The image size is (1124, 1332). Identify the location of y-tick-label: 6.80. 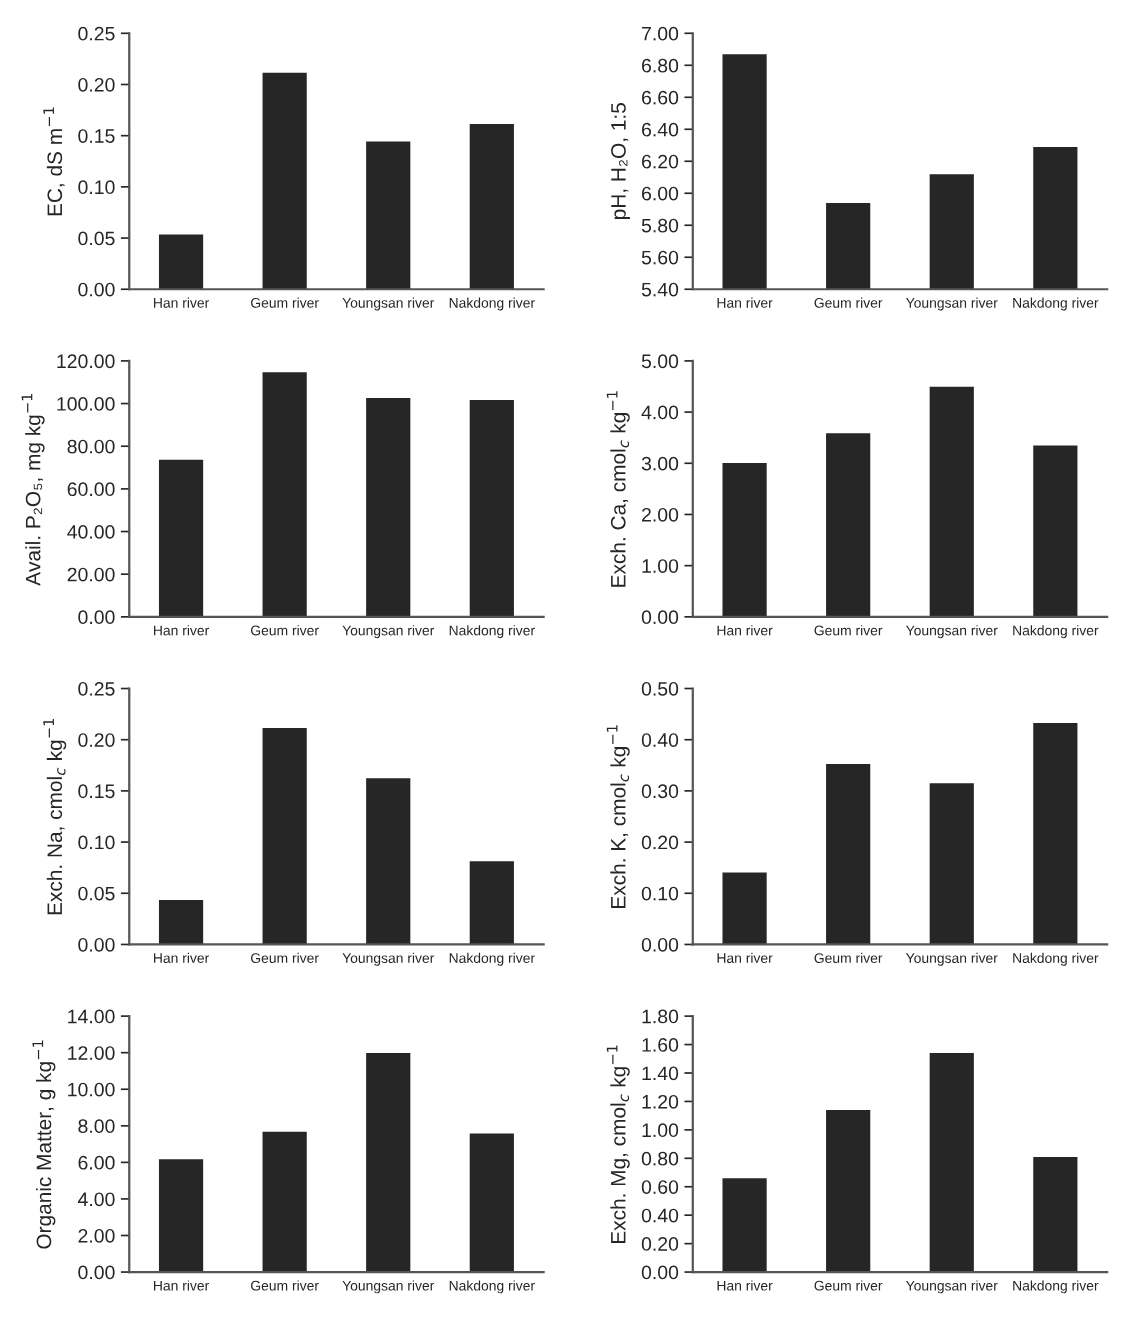
(660, 65).